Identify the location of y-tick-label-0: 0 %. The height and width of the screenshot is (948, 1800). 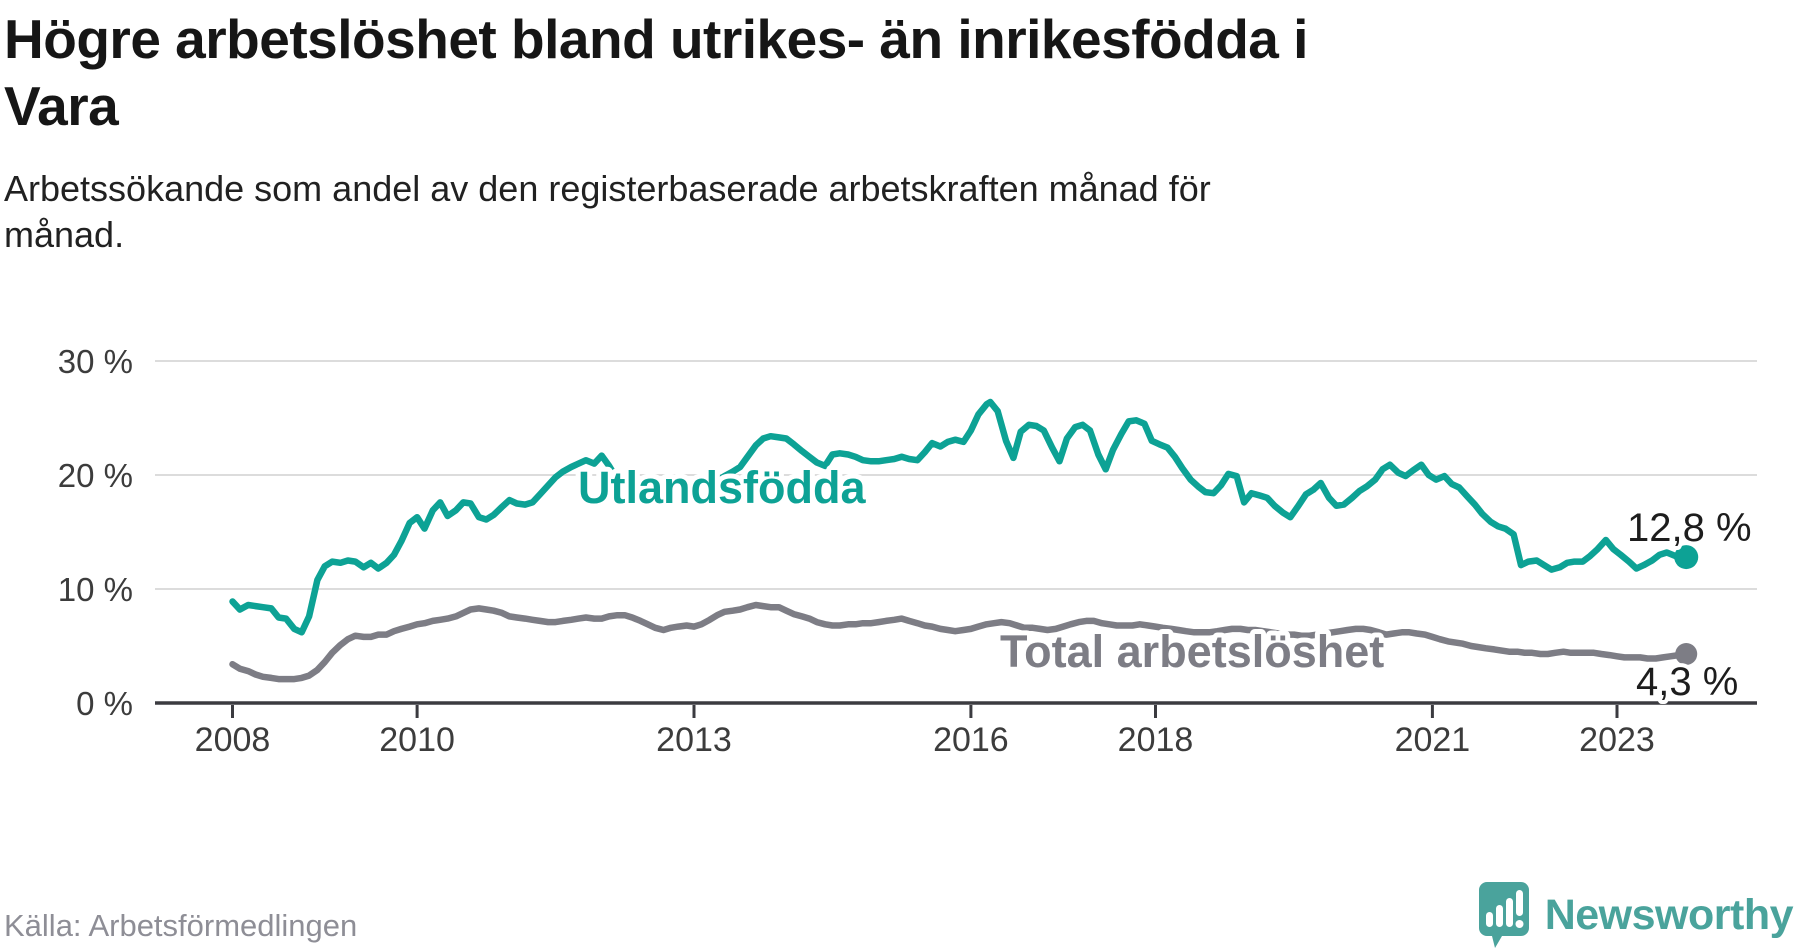
(104, 703).